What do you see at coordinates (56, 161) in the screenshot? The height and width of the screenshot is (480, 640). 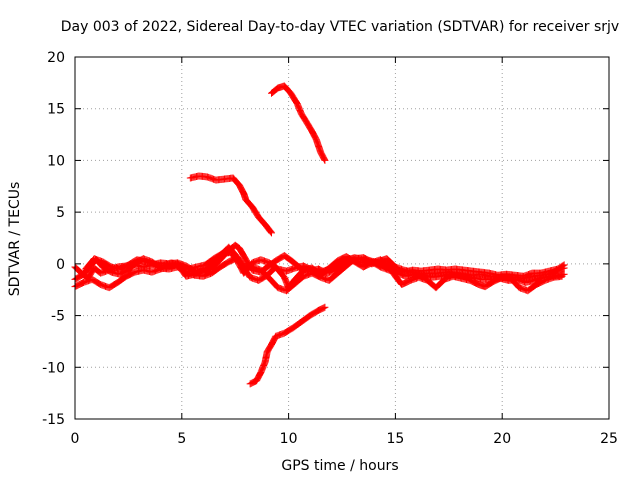 I see `y-tick-label: 10` at bounding box center [56, 161].